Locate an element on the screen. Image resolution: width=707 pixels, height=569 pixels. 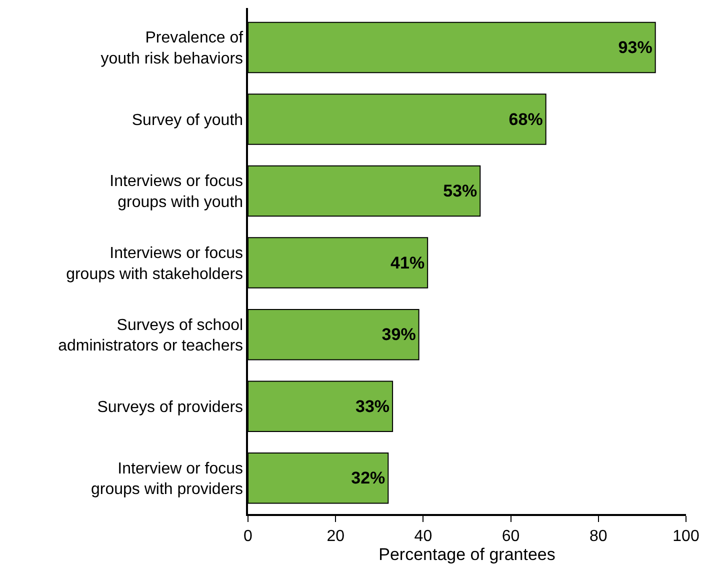
x-axis-title: Percentage of grantees is located at coordinates (467, 554).